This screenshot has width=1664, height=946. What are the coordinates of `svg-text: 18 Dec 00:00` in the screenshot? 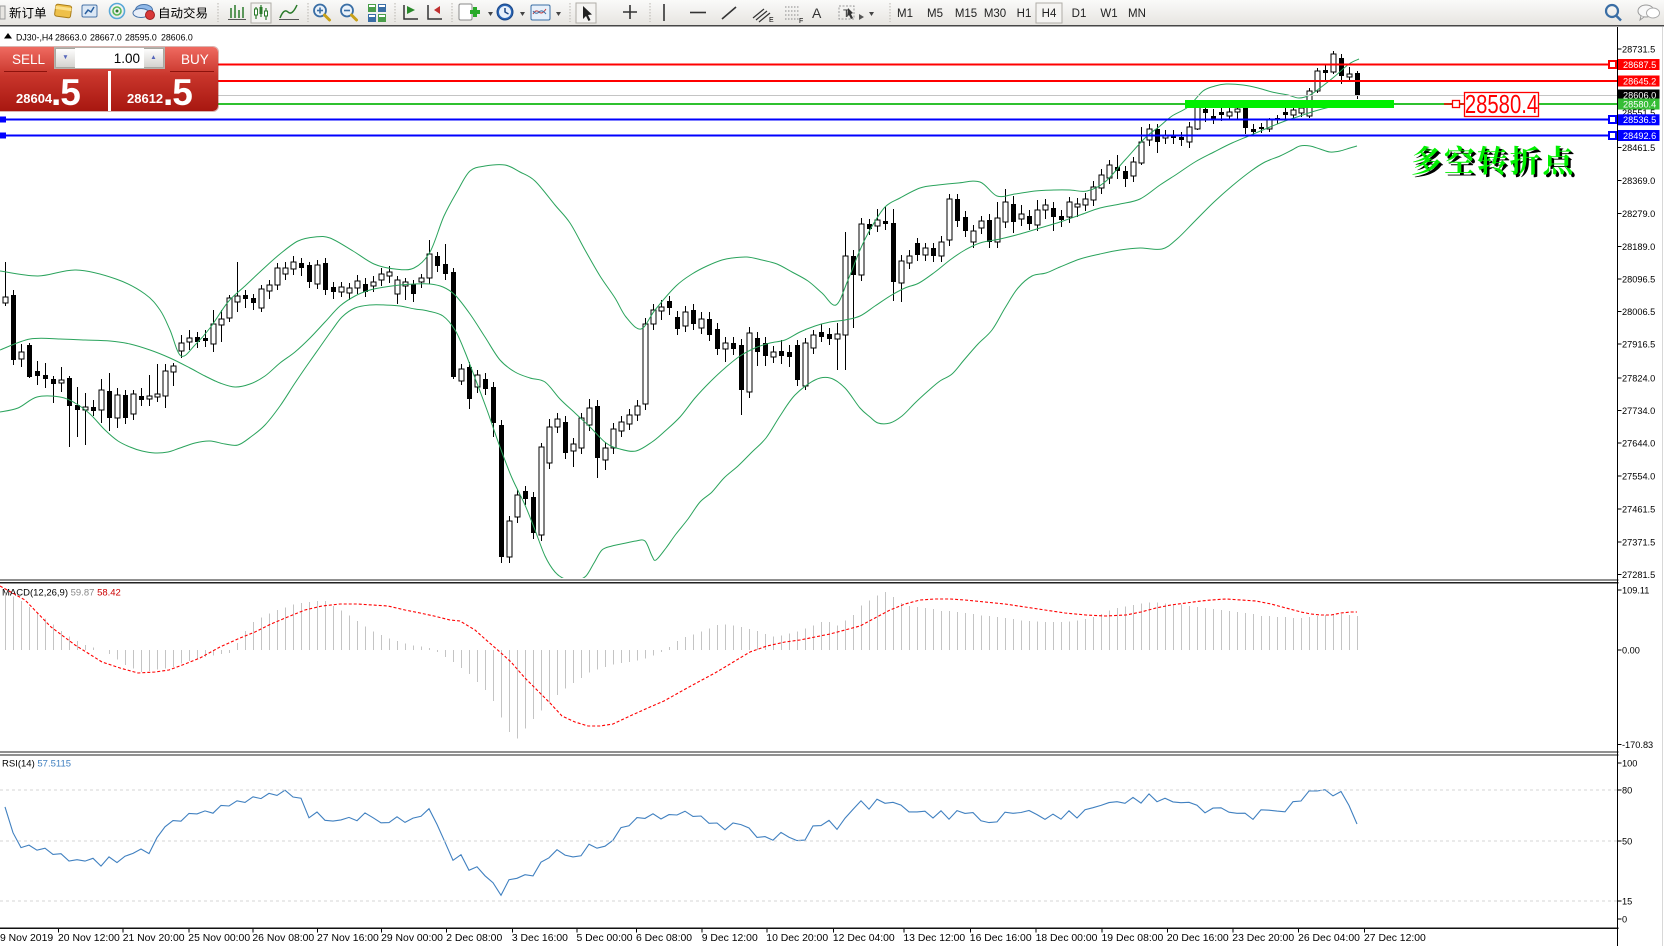 It's located at (1067, 938).